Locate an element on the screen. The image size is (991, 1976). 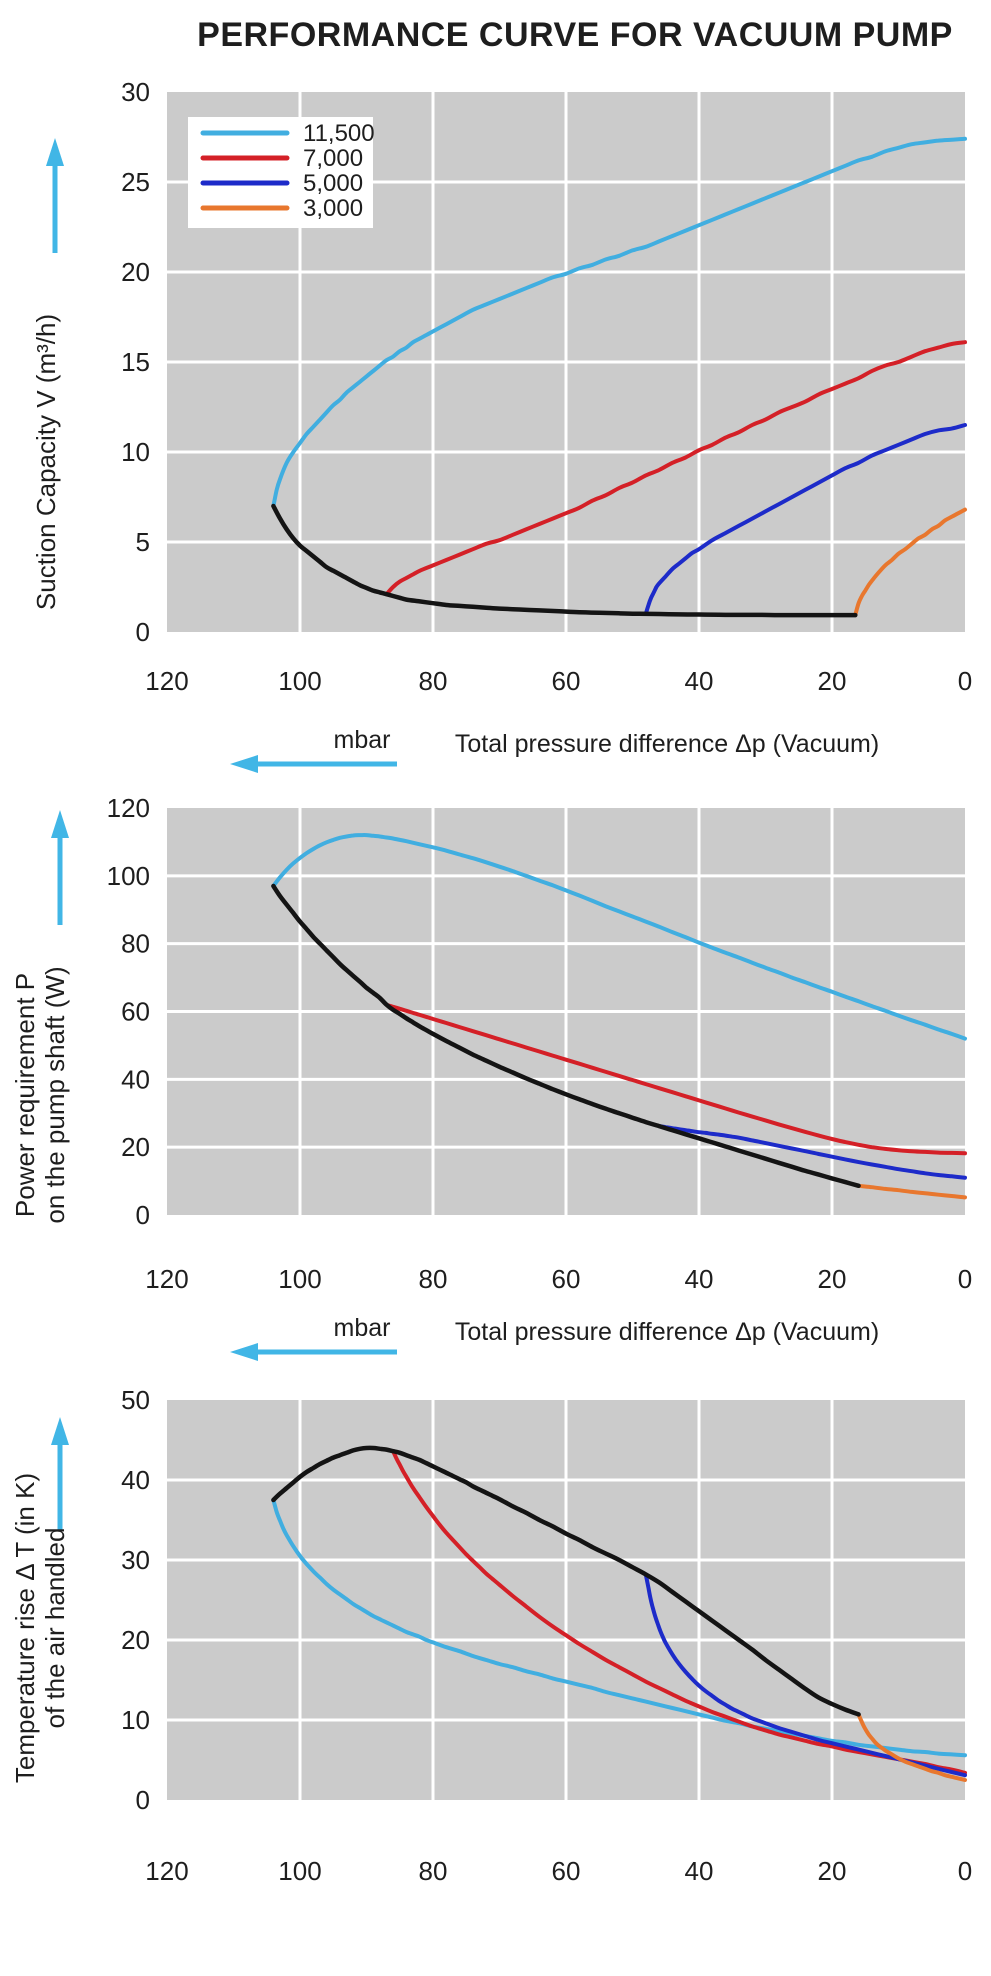
page-title: PERFORMANCE CURVE FOR VACUUM PUMP is located at coordinates (575, 35).